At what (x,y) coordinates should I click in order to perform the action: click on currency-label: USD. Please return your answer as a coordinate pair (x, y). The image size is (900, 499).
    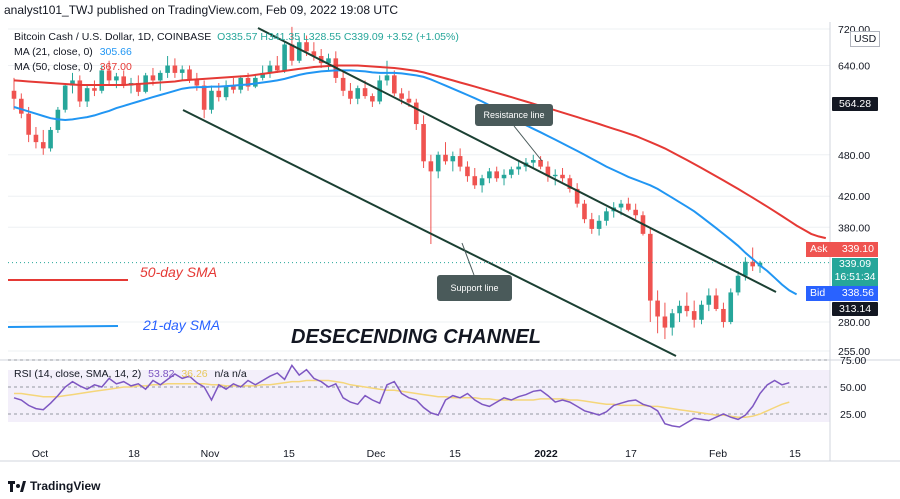
    Looking at the image, I should click on (865, 39).